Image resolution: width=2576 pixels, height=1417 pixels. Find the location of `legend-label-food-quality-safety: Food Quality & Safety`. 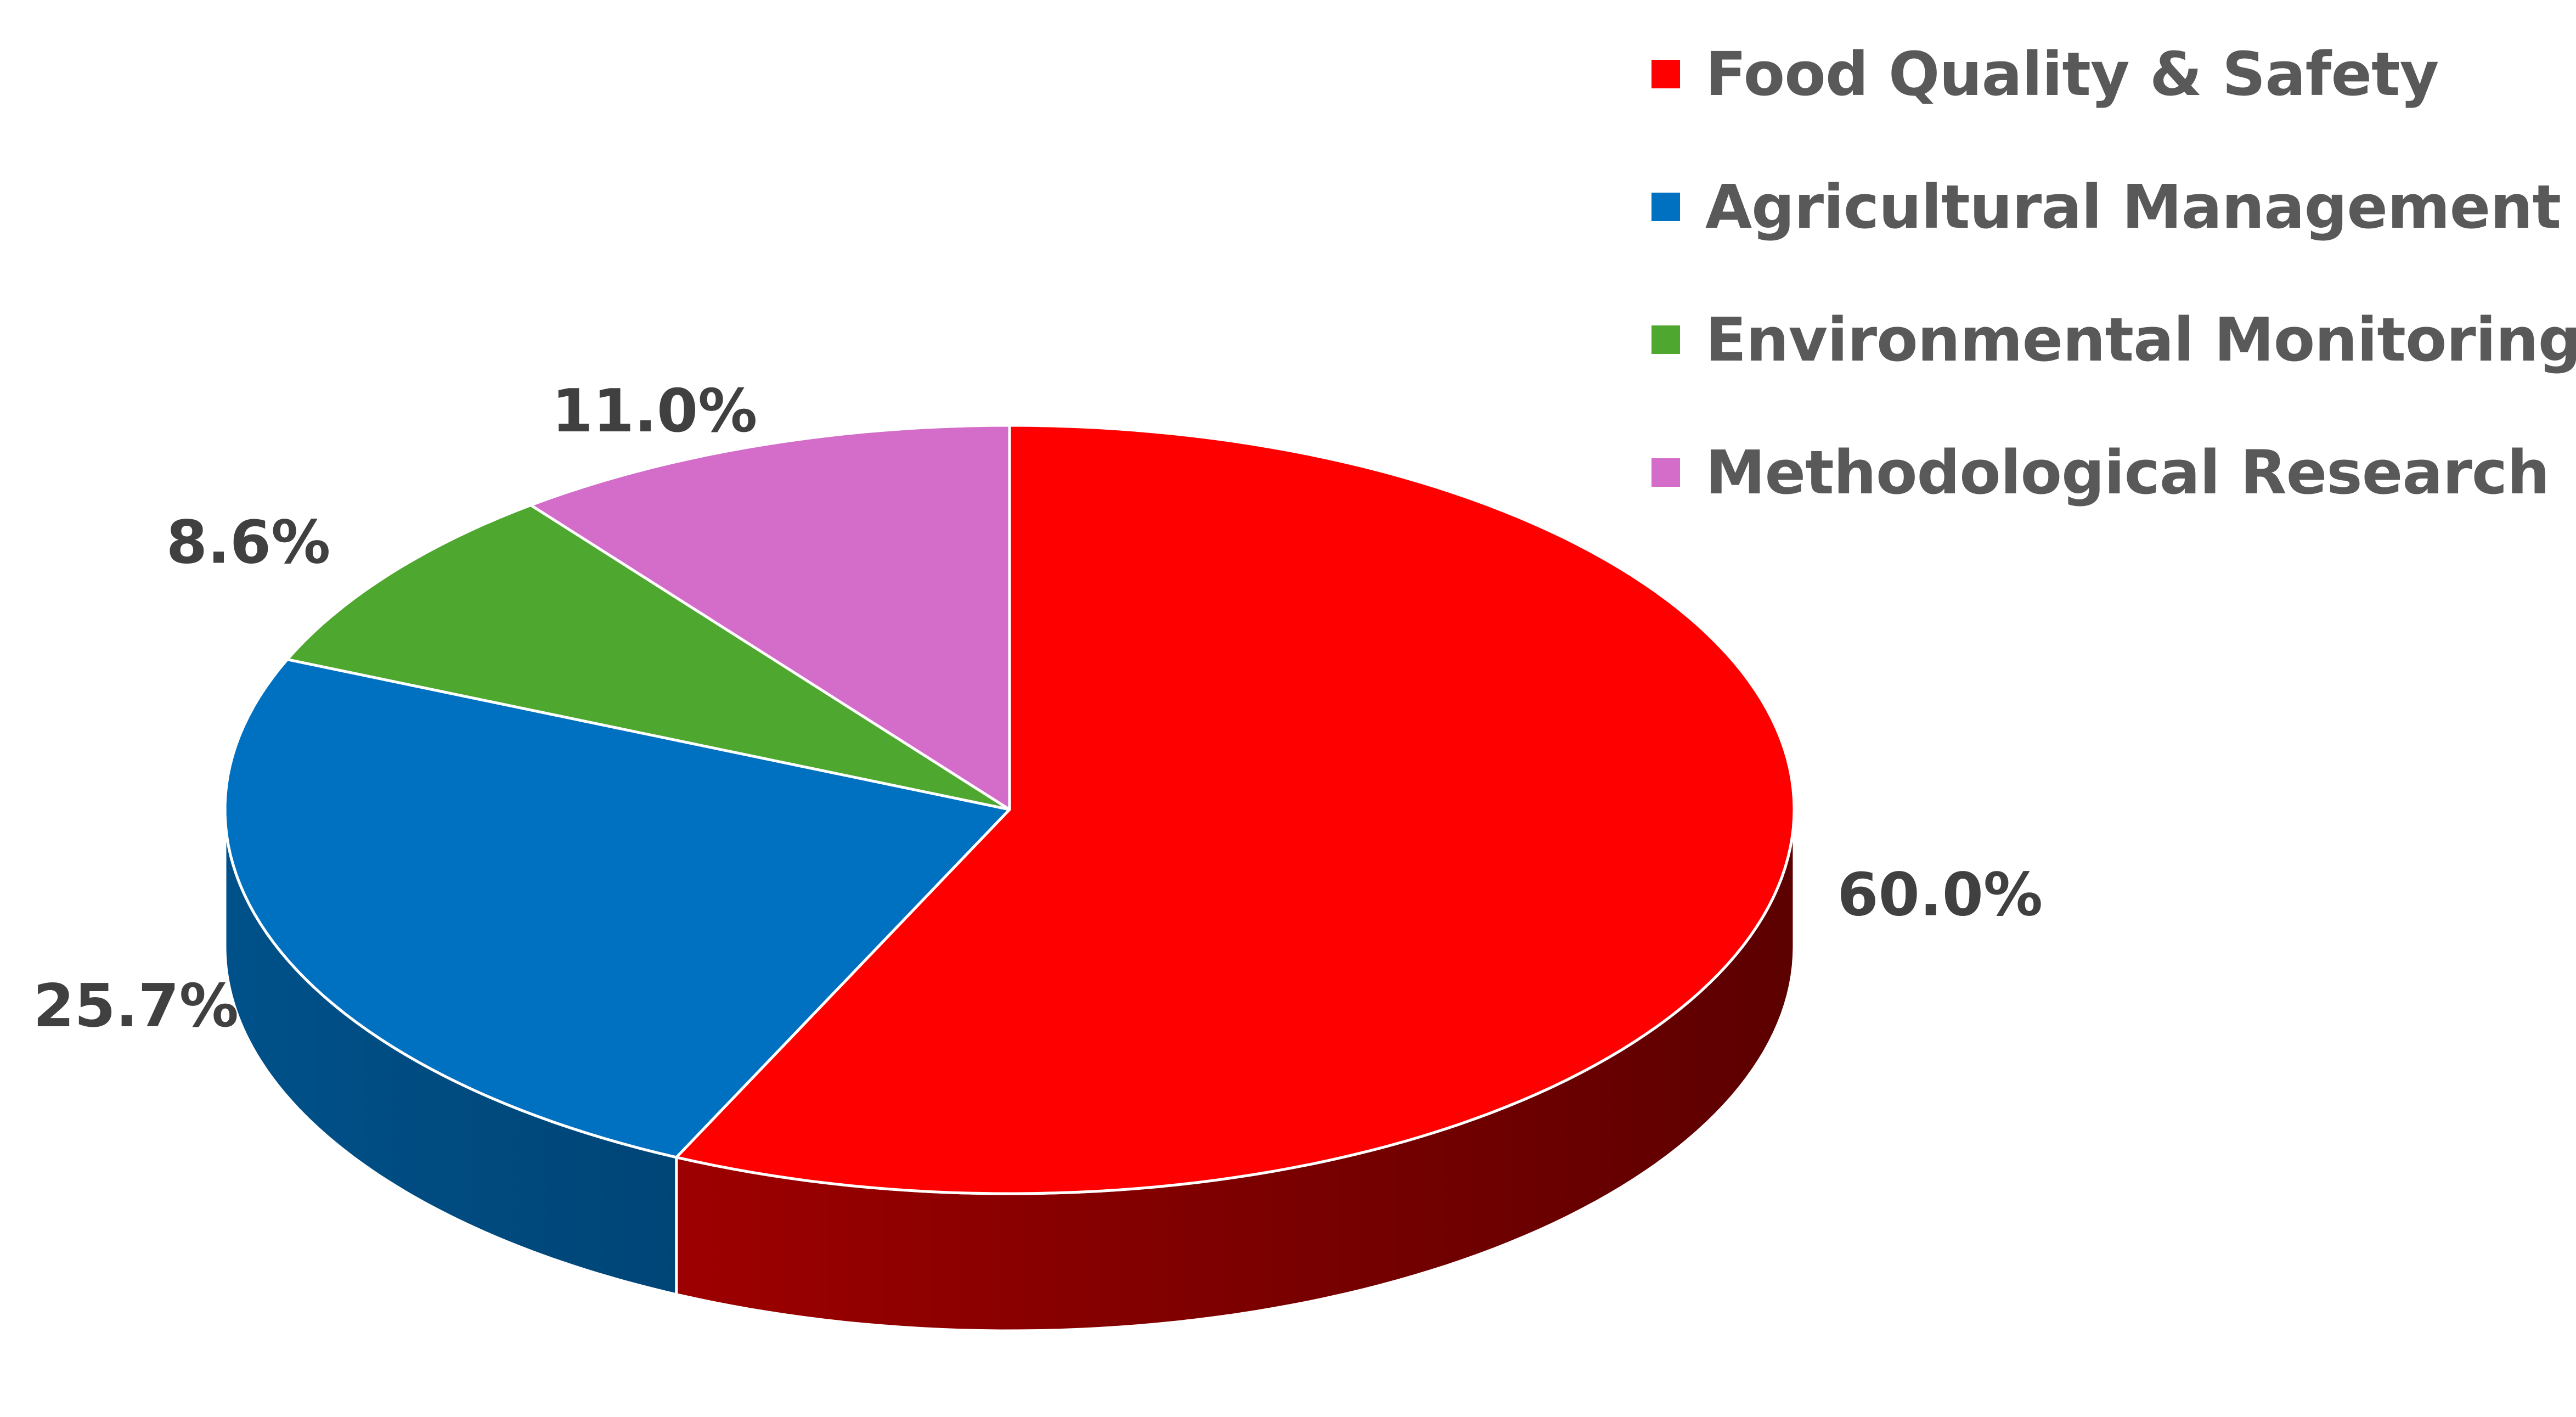

legend-label-food-quality-safety: Food Quality & Safety is located at coordinates (2072, 74).